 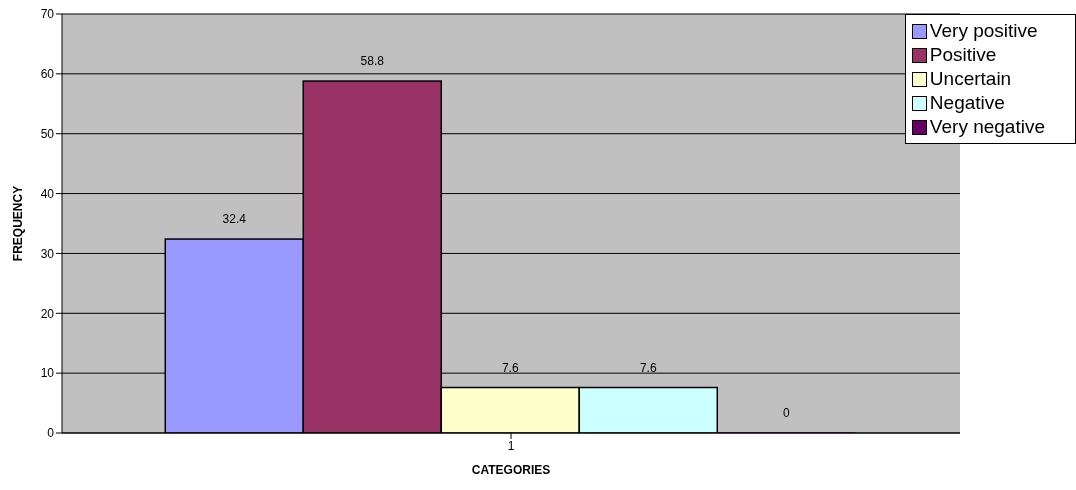 What do you see at coordinates (47, 74) in the screenshot?
I see `y-tick-label: 60` at bounding box center [47, 74].